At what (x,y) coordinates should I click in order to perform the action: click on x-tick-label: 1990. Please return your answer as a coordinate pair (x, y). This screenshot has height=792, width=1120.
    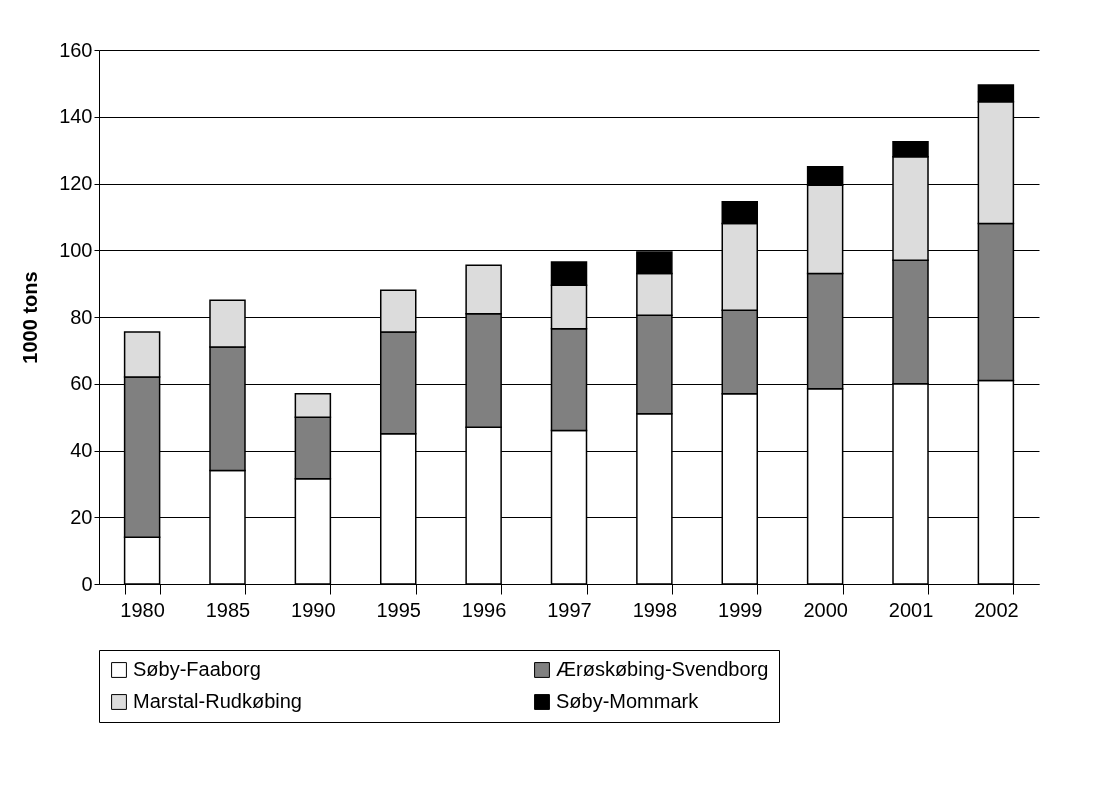
    Looking at the image, I should click on (313, 609).